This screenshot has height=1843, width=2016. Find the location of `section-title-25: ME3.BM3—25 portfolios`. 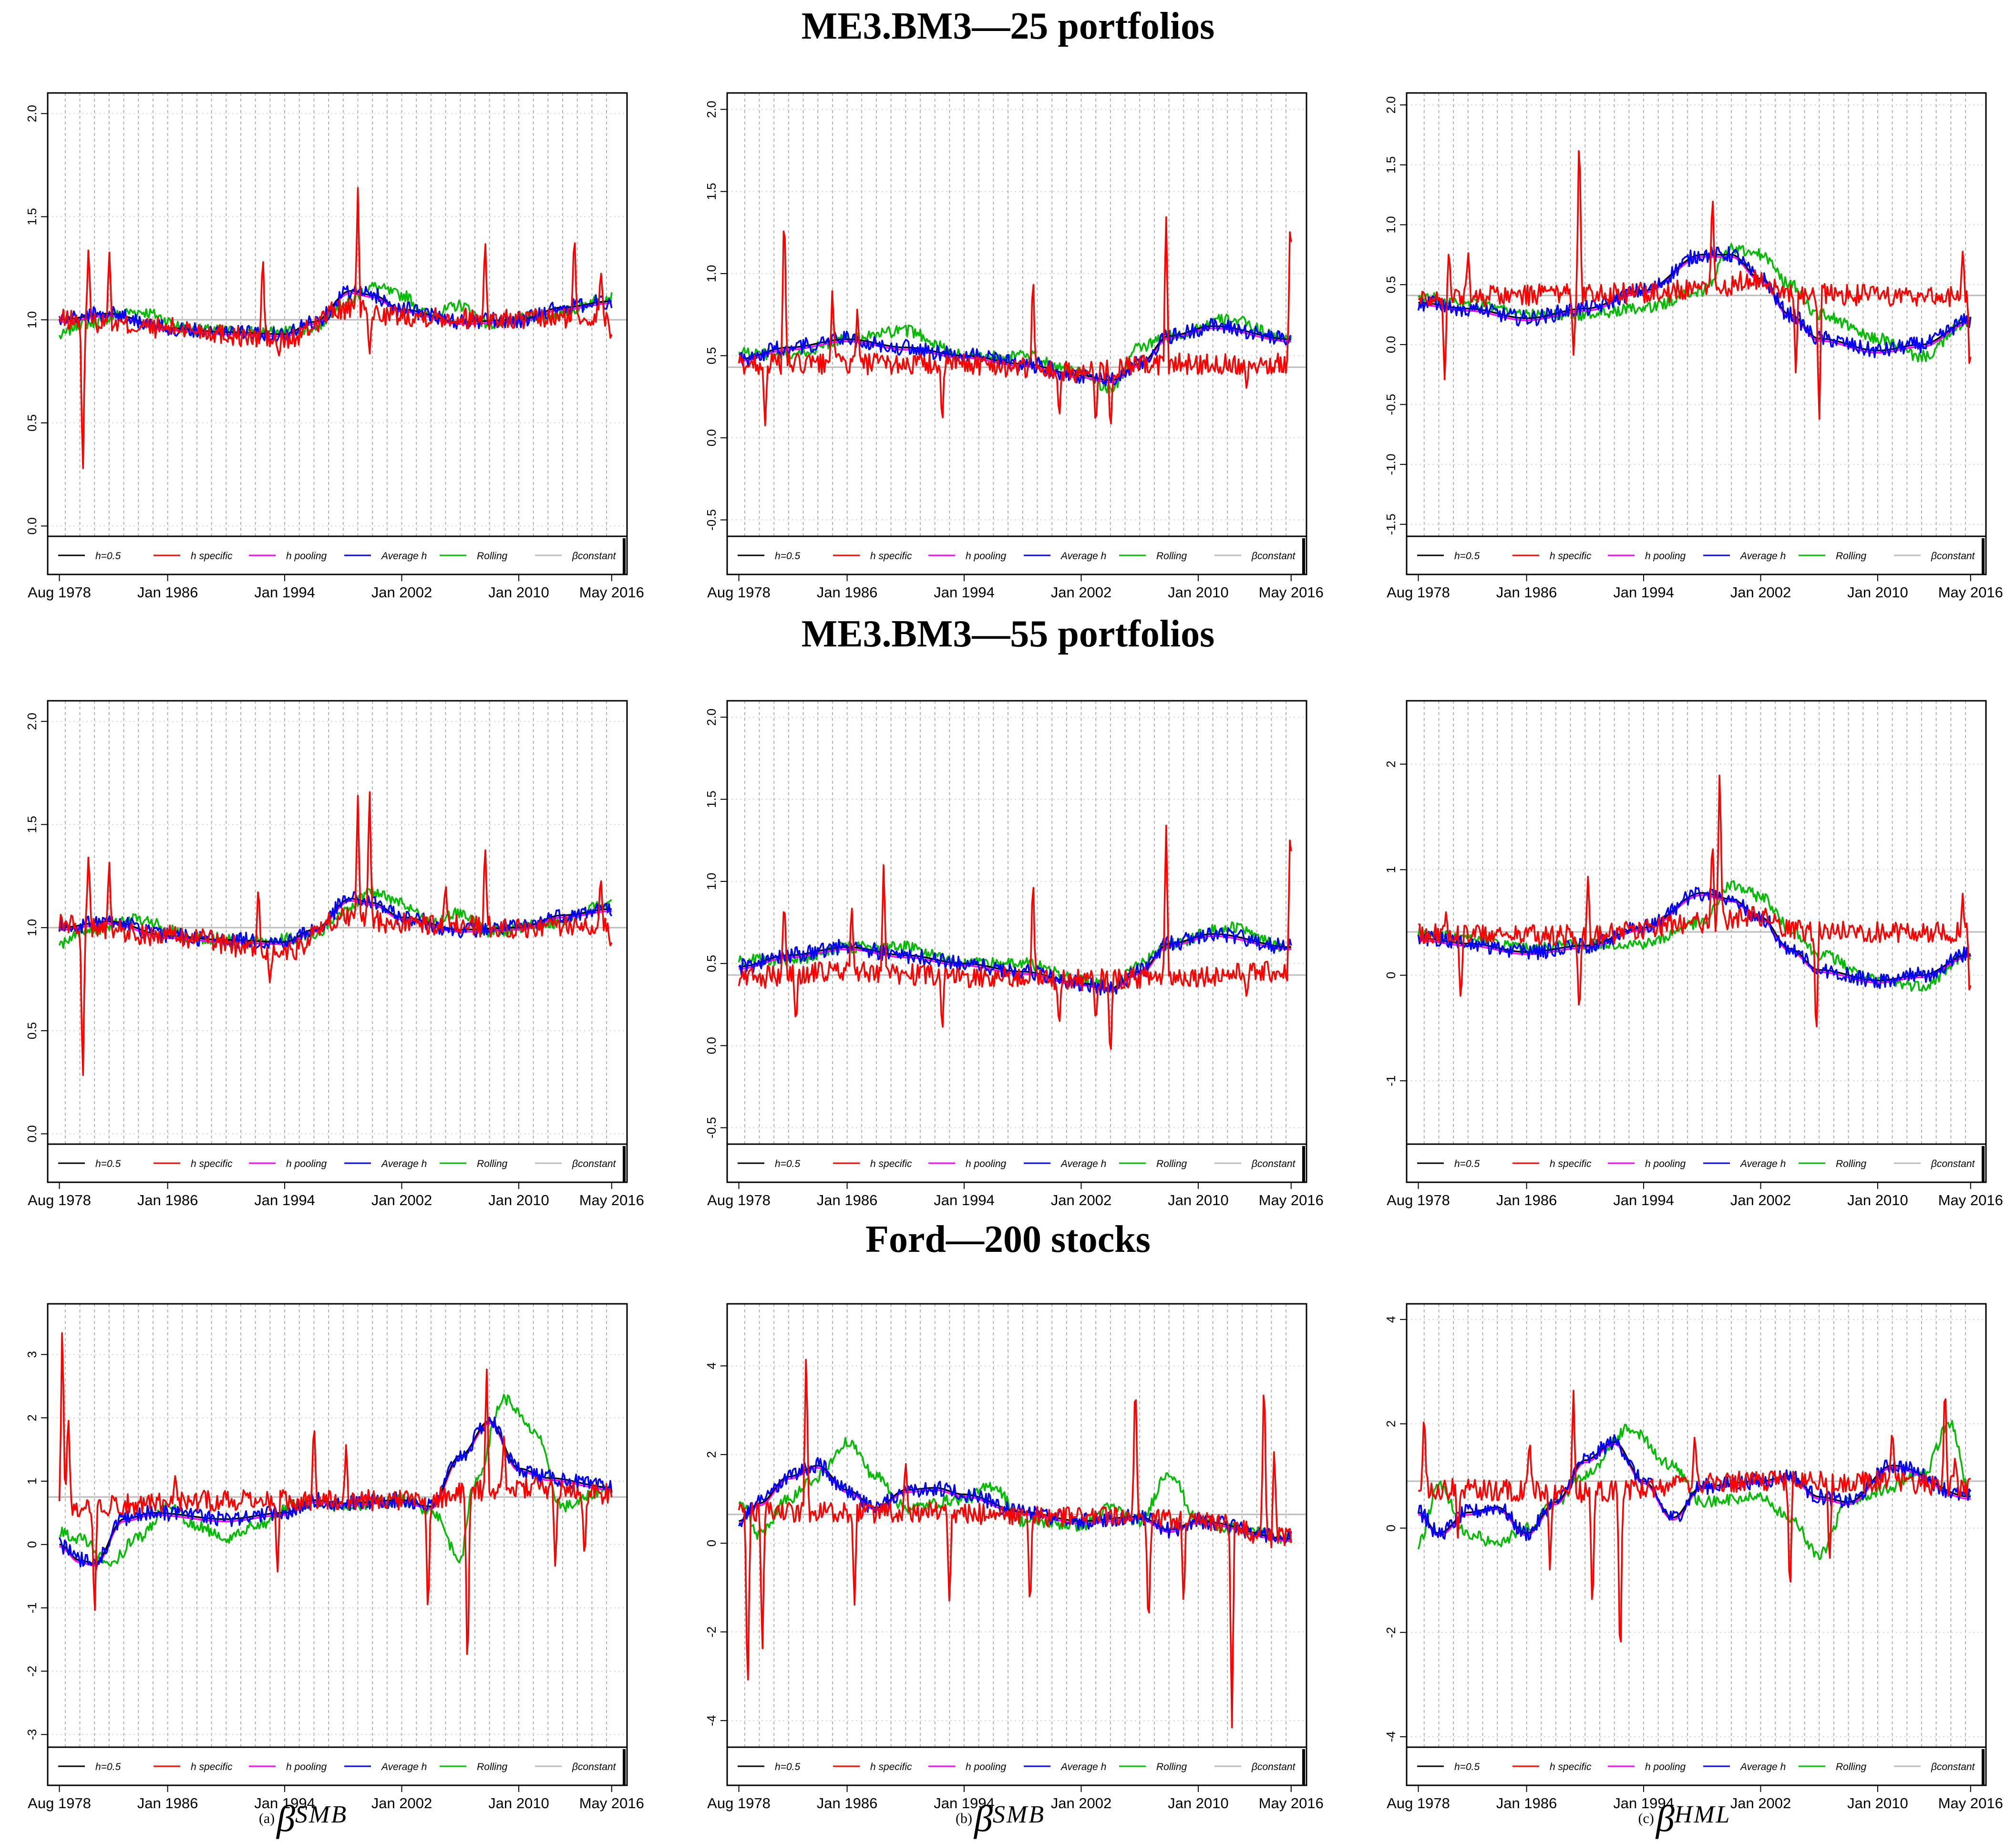

section-title-25: ME3.BM3—25 portfolios is located at coordinates (1008, 26).